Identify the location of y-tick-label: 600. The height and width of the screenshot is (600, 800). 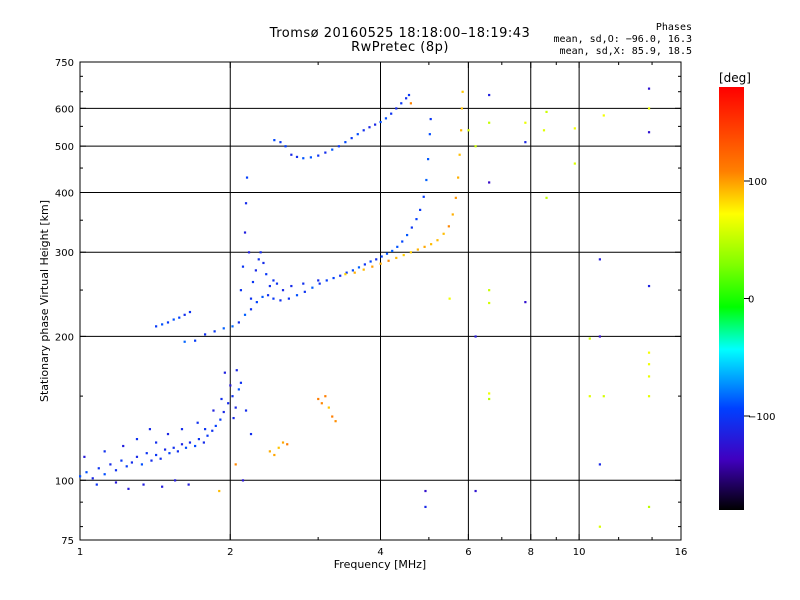
(64, 109).